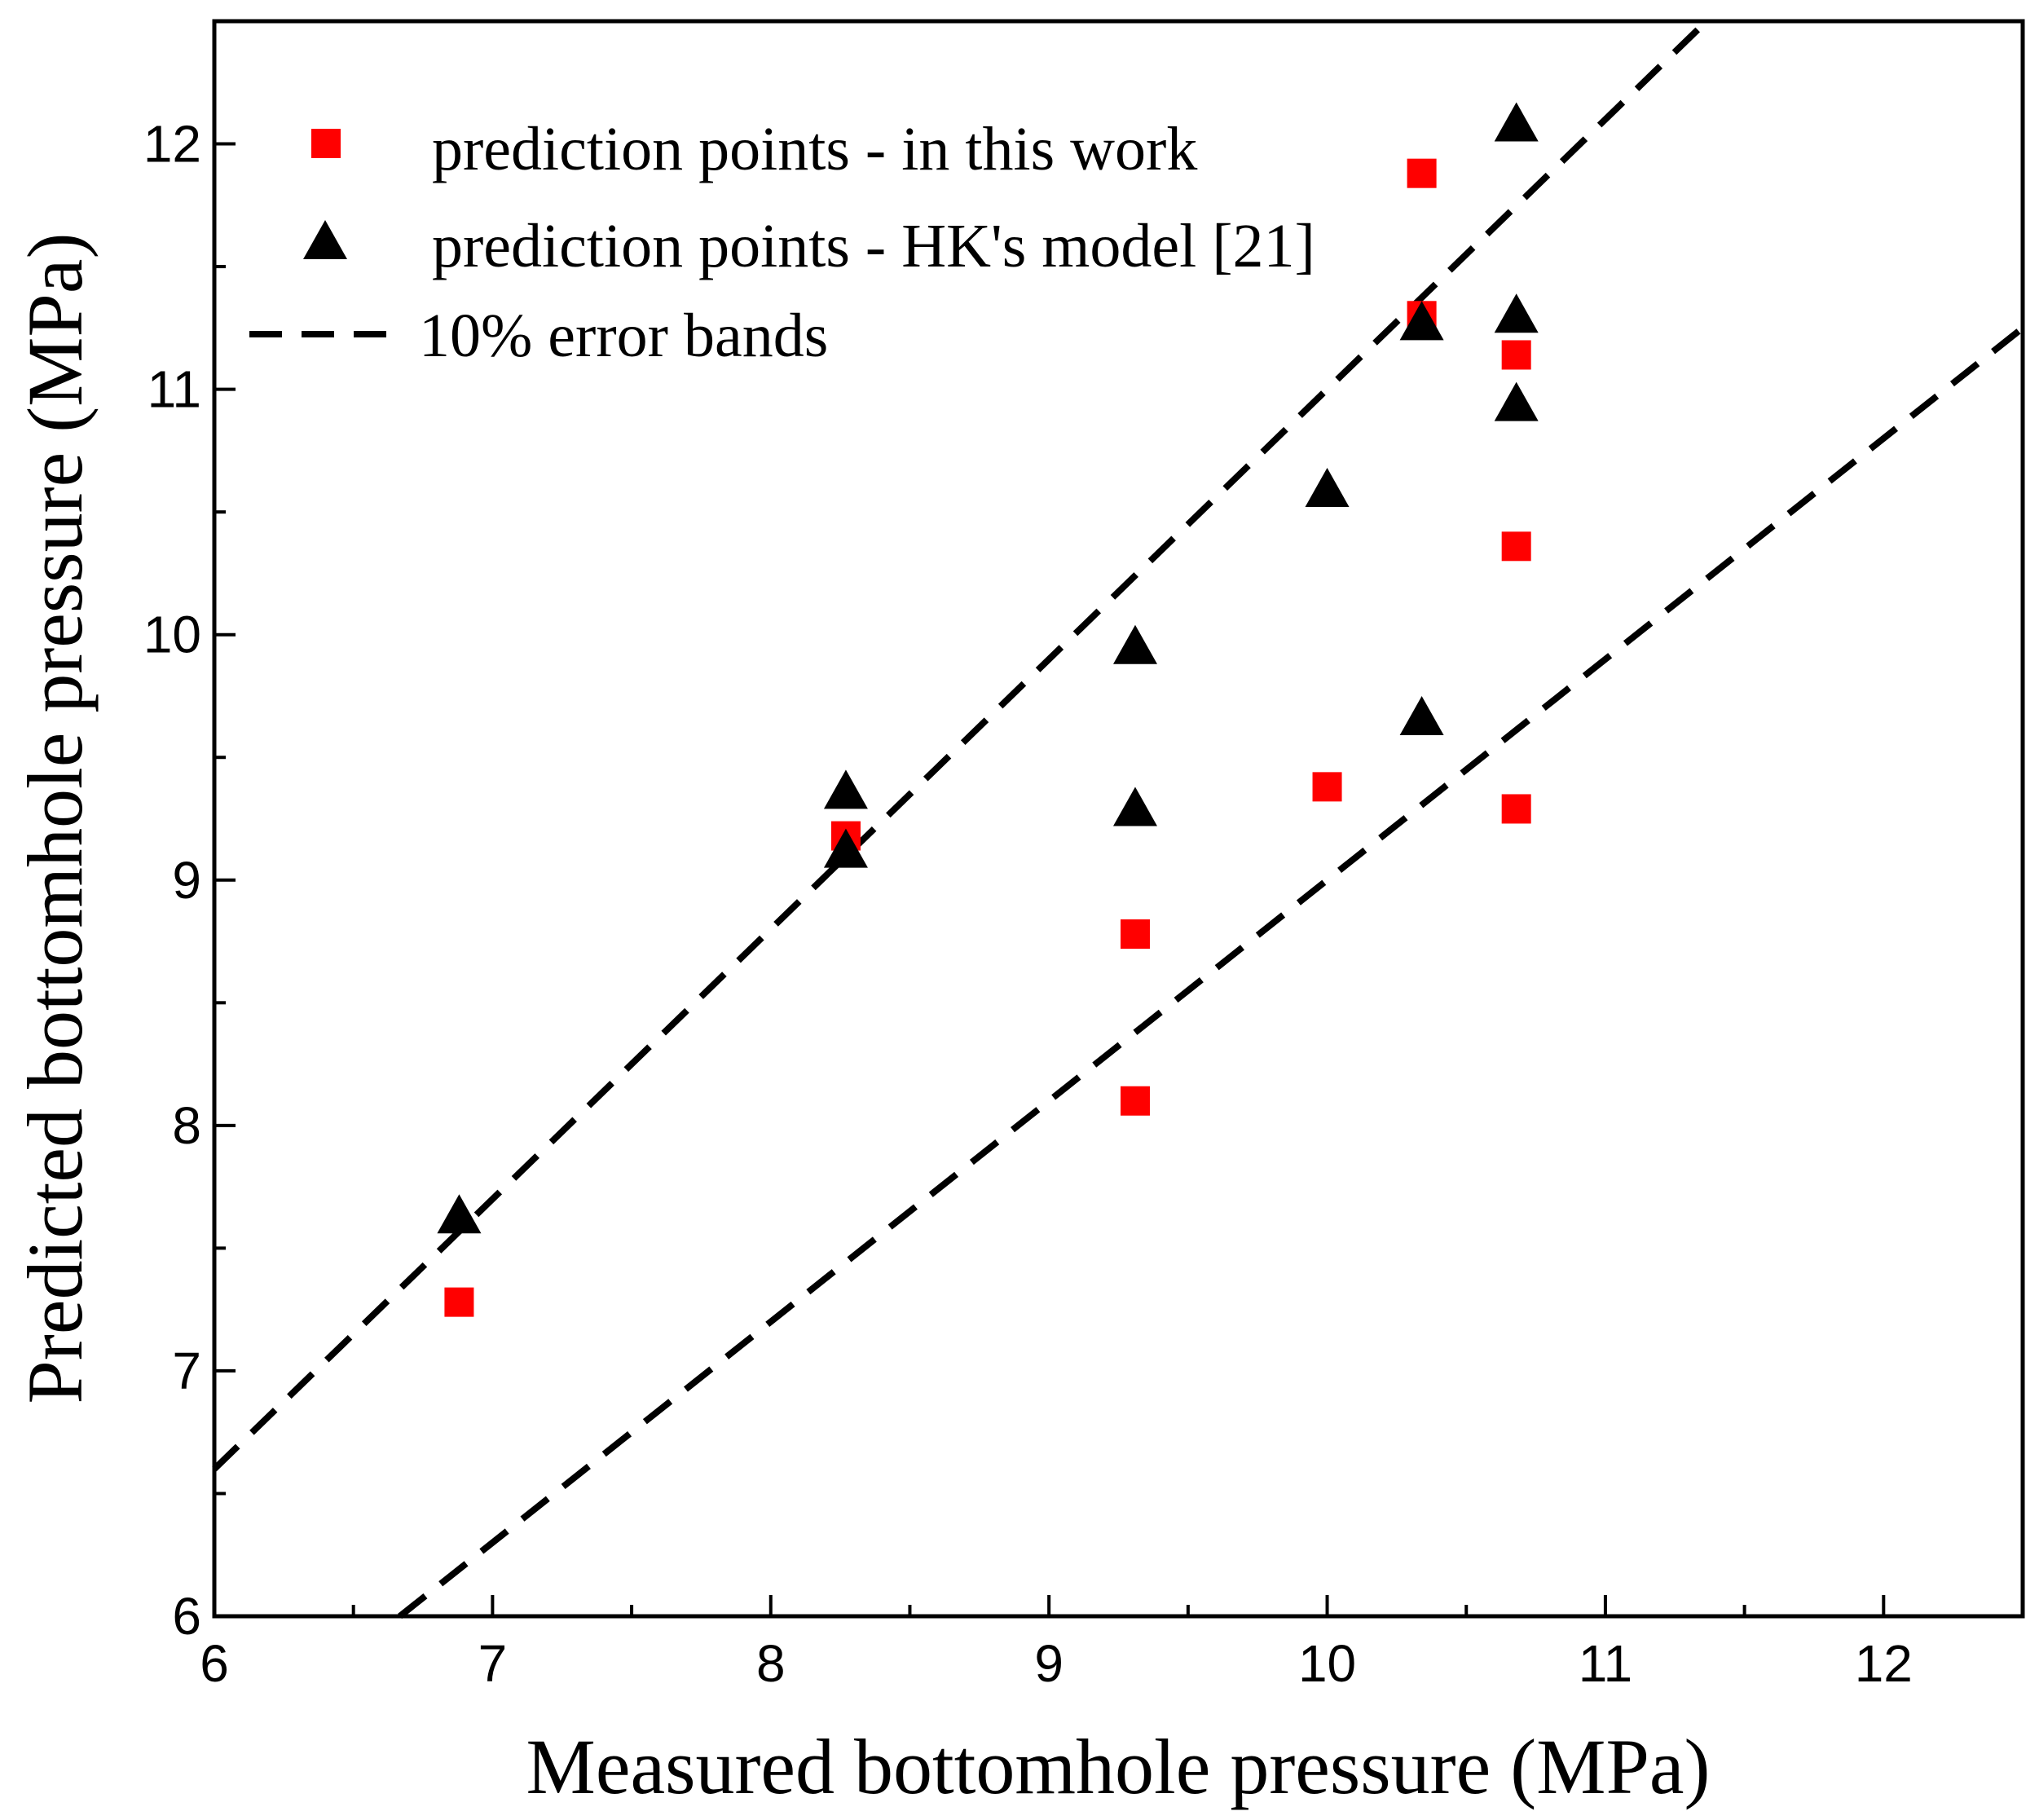  Describe the element at coordinates (186, 881) in the screenshot. I see `y-tick-label: 9` at that location.